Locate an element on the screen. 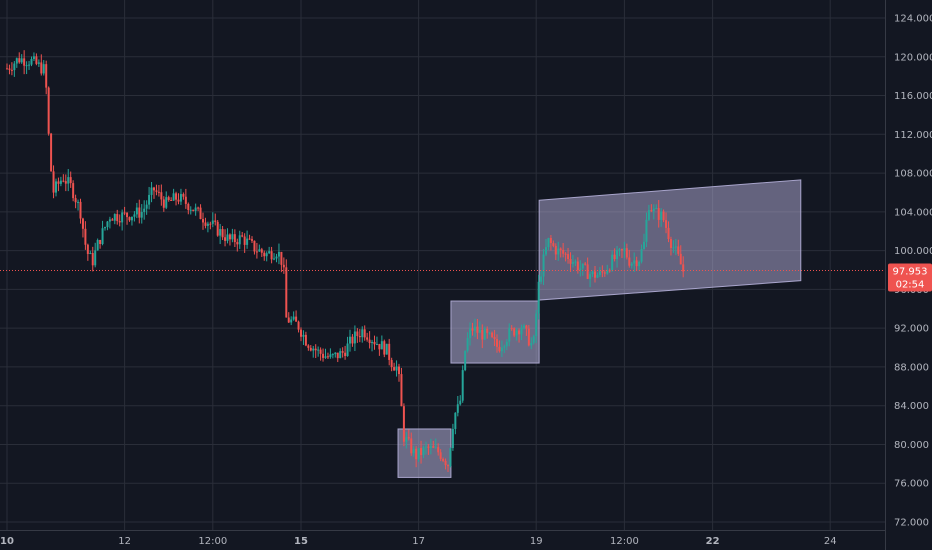 Image resolution: width=932 pixels, height=550 pixels. x-tick-label: 12 is located at coordinates (124, 541).